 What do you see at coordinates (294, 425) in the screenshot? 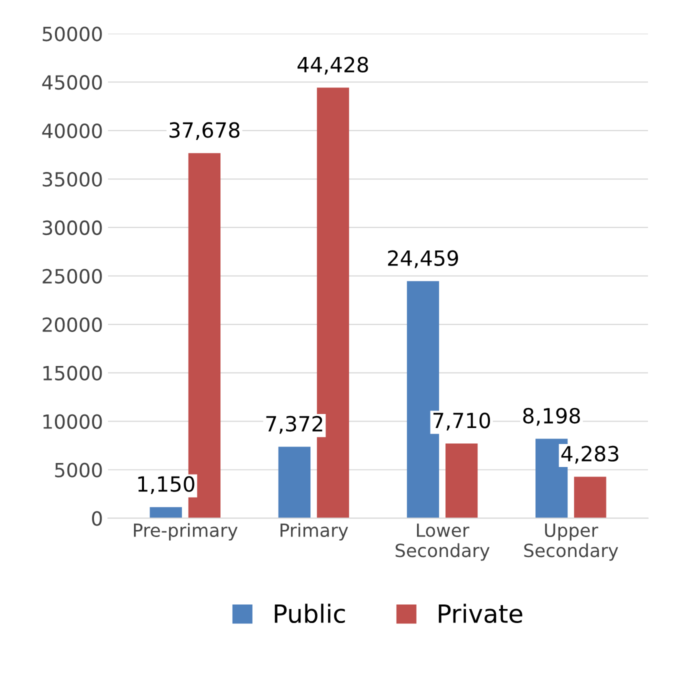
I see `data-label: 7,372` at bounding box center [294, 425].